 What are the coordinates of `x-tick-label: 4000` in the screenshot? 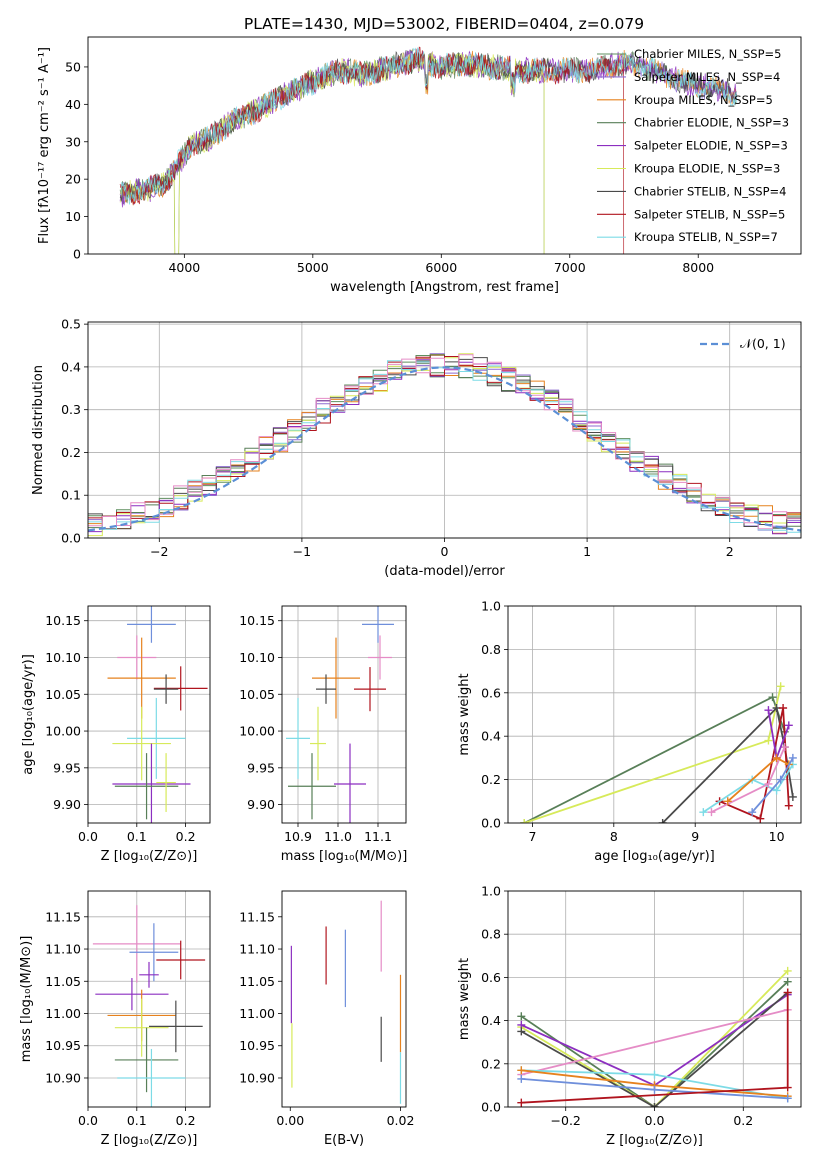 It's located at (184, 267).